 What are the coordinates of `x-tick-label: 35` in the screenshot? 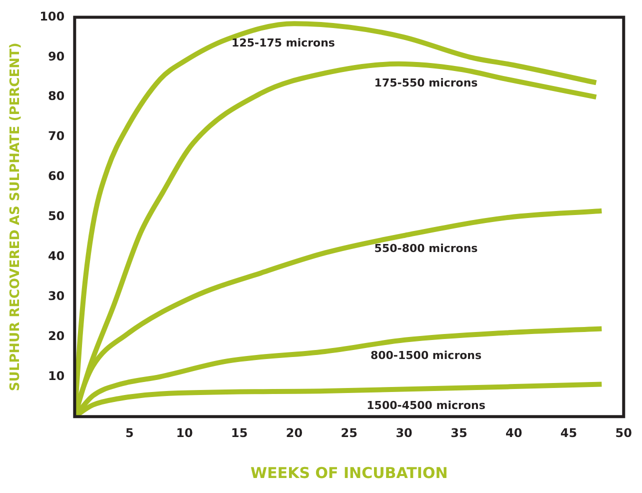 It's located at (459, 433).